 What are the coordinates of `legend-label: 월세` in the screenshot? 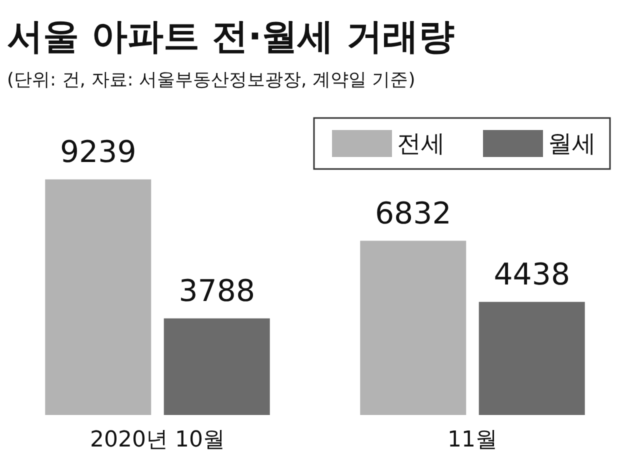 It's located at (572, 144).